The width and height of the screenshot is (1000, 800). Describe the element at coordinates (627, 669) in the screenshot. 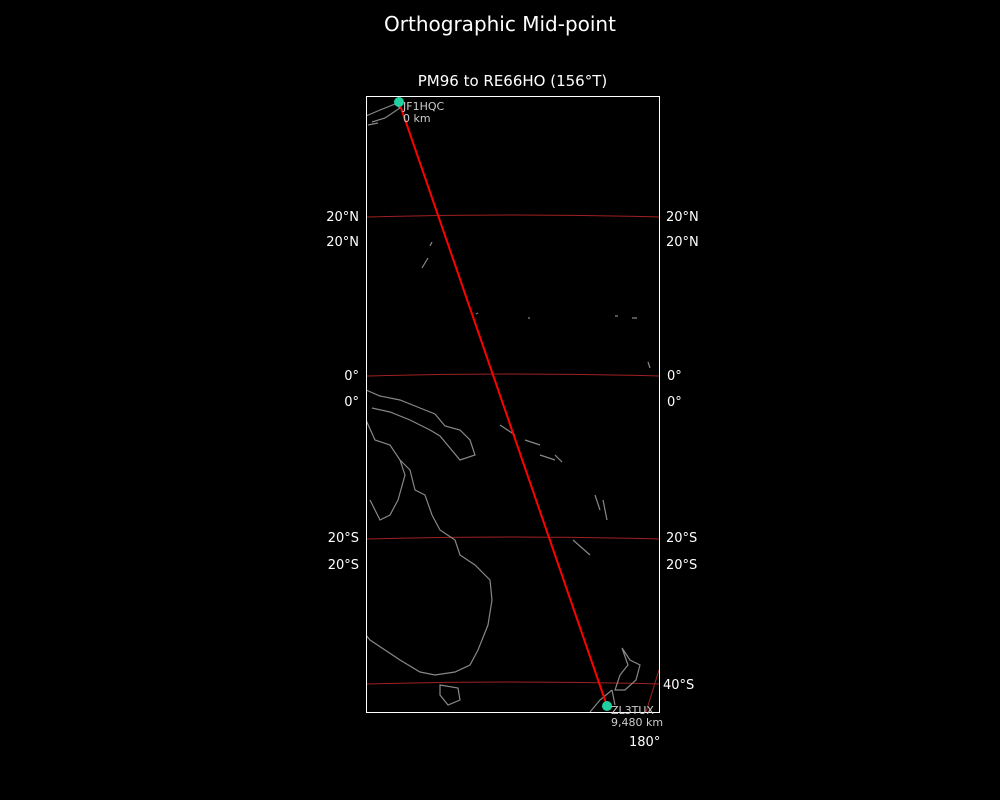

I see `coast-nz-north` at that location.